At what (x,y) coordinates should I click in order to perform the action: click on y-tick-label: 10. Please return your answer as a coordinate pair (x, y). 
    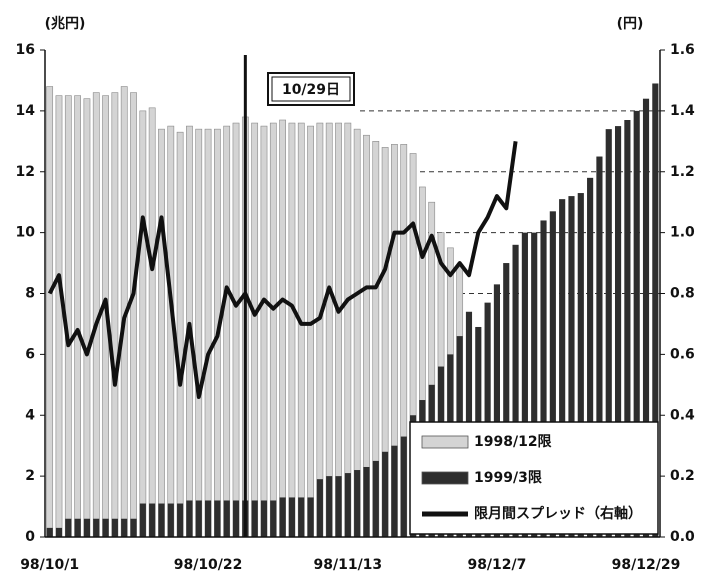
    Looking at the image, I should click on (26, 233).